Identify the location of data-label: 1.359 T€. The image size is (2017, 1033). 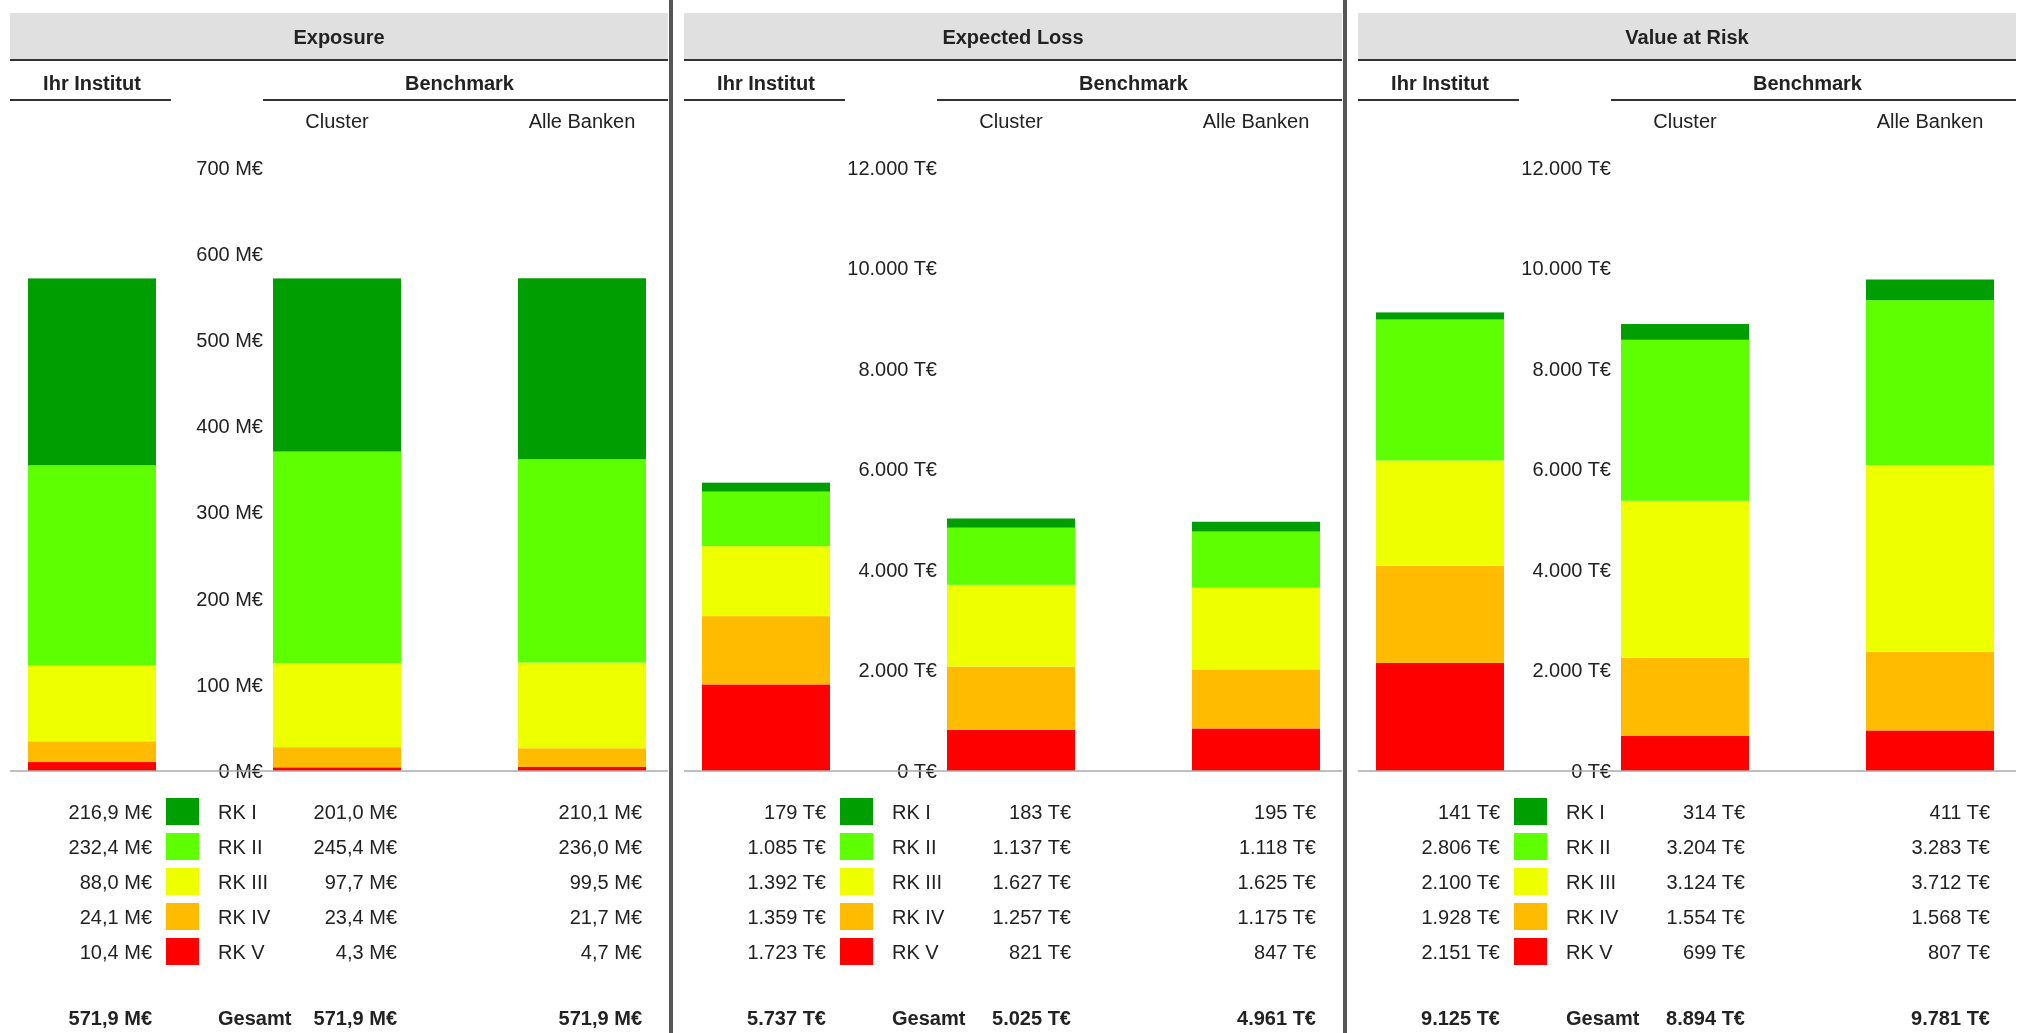
(786, 917).